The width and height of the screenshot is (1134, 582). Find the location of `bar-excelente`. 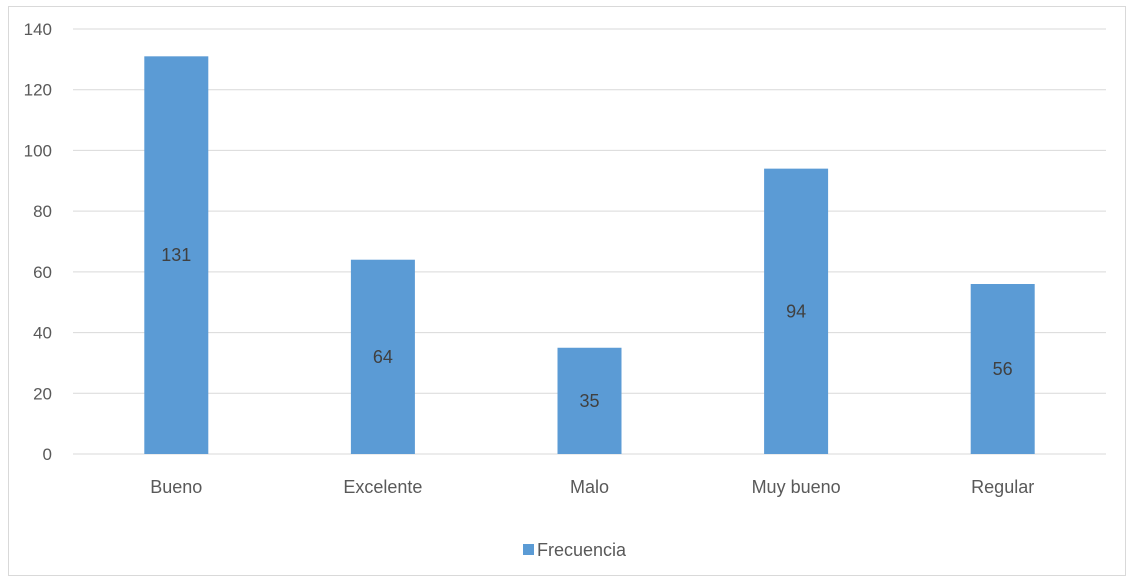

bar-excelente is located at coordinates (382, 356).